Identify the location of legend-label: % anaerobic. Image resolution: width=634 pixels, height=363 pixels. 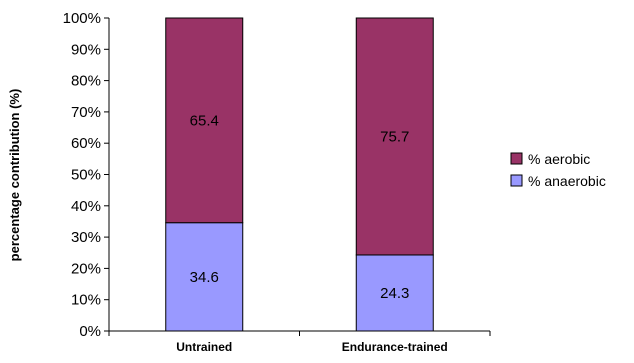
(567, 181).